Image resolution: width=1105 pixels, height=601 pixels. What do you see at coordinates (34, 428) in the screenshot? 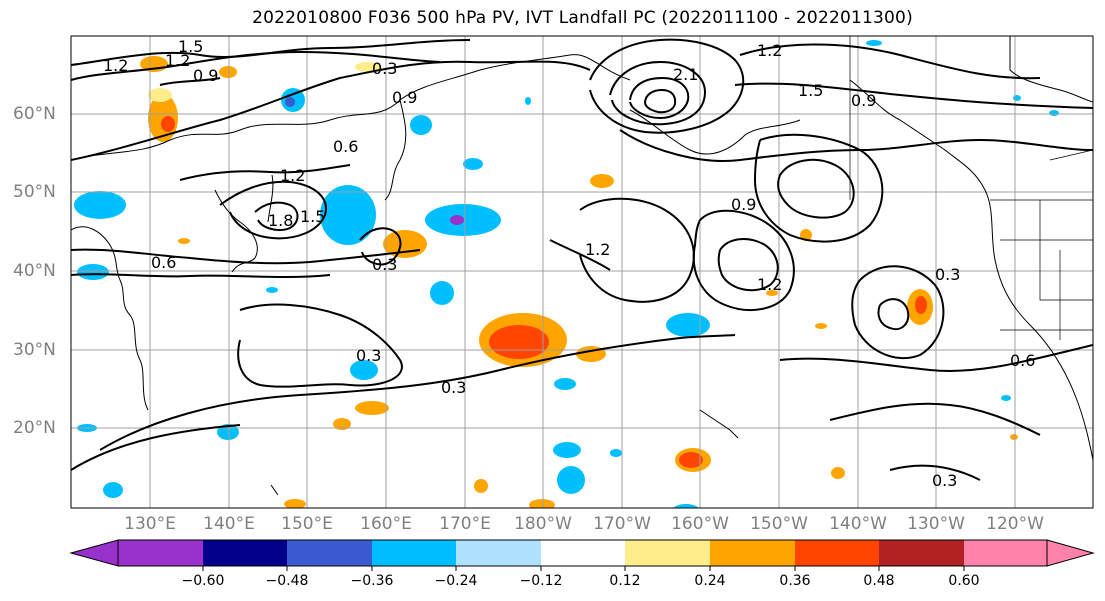
I see `lat-label: 20°N` at bounding box center [34, 428].